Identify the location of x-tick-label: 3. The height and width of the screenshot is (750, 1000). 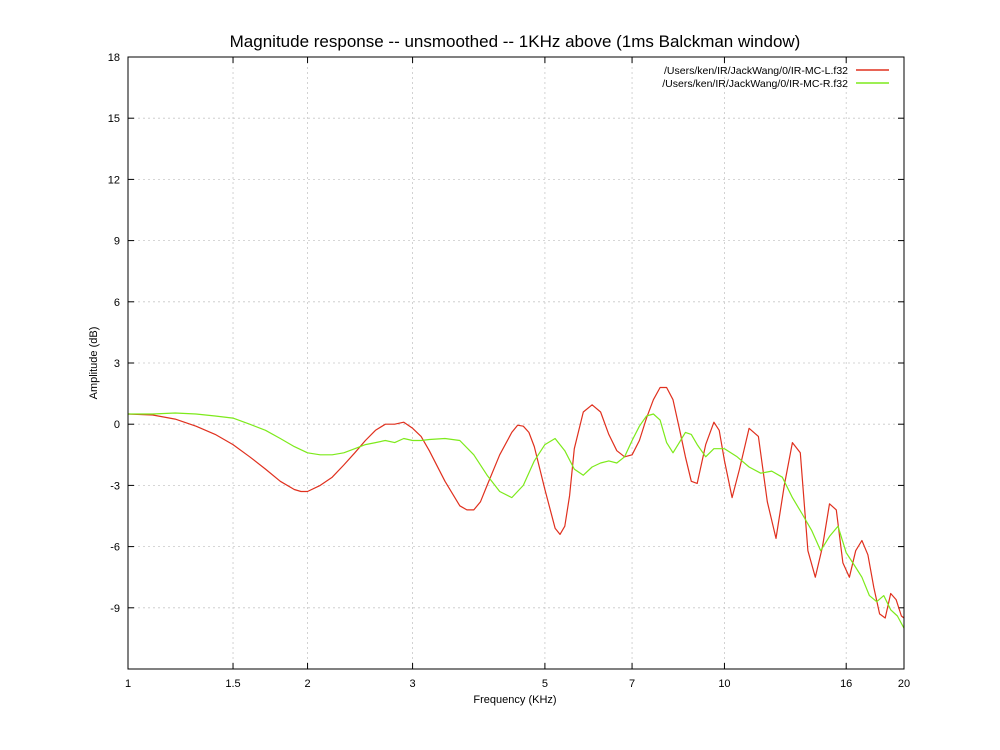
(413, 684).